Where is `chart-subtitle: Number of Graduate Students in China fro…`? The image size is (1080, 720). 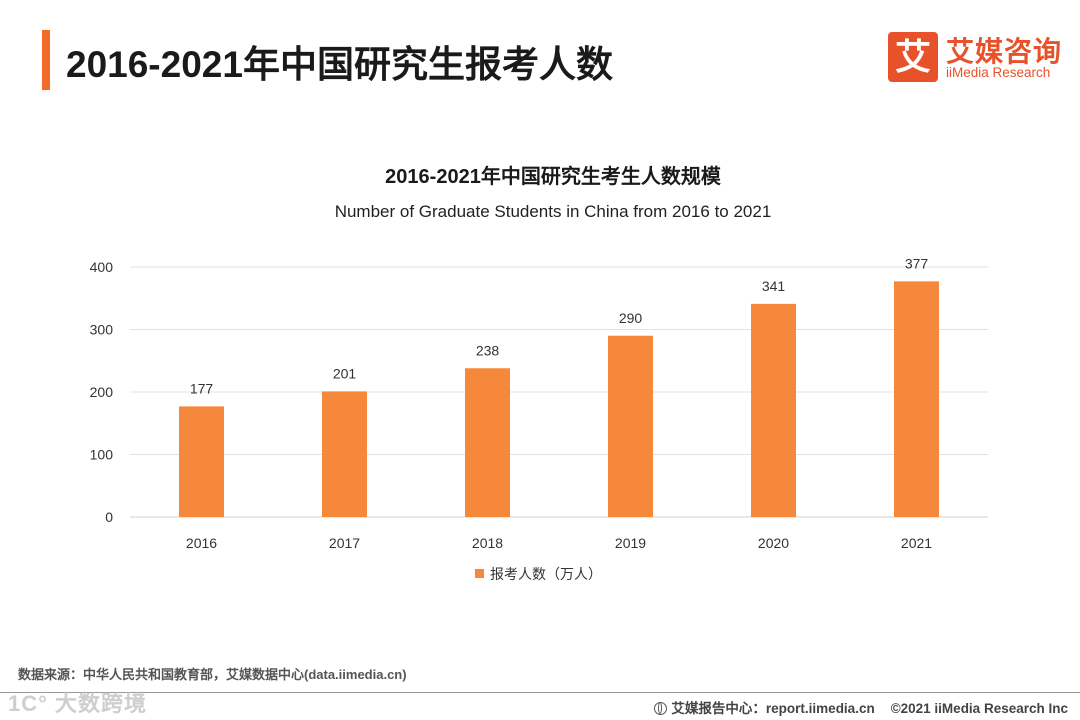
chart-subtitle: Number of Graduate Students in China fro… is located at coordinates (553, 211).